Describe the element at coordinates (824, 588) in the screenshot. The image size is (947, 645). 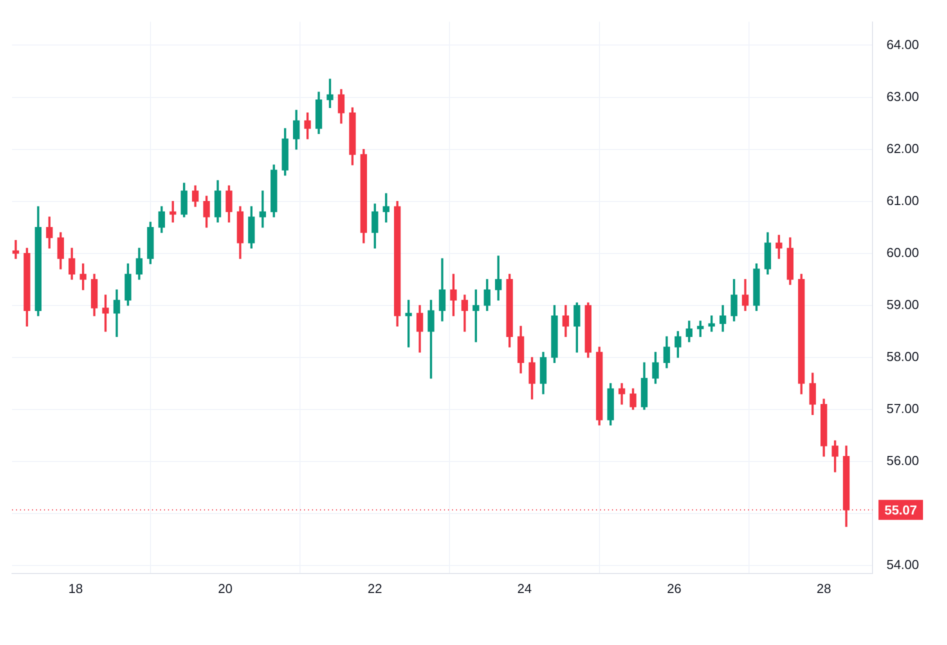
I see `x-tick-label: 28` at that location.